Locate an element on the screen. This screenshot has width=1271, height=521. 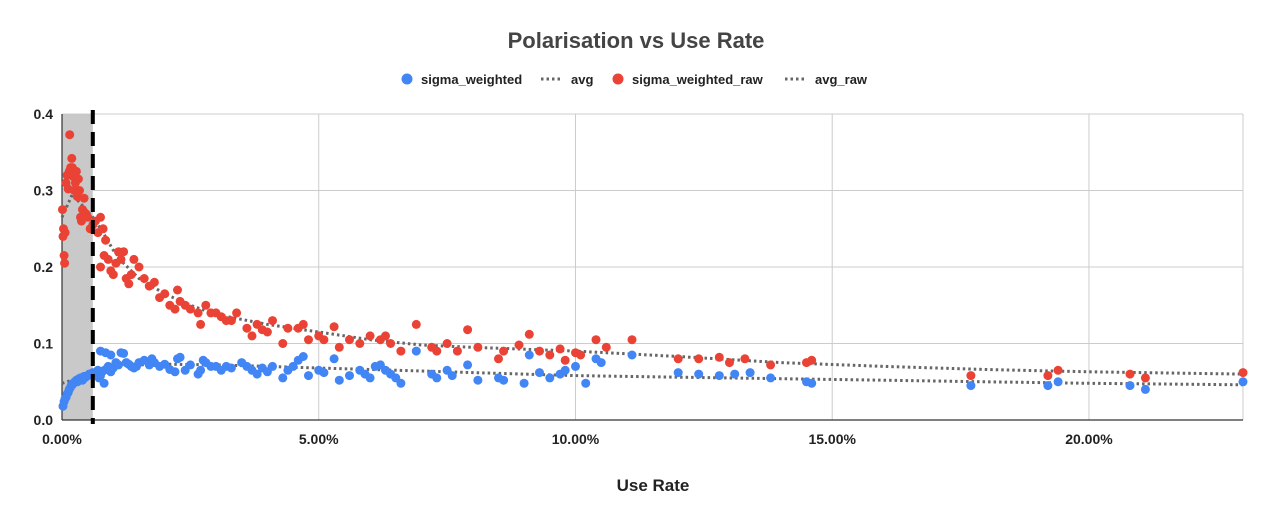
x-tick-label: 10.00% is located at coordinates (576, 439).